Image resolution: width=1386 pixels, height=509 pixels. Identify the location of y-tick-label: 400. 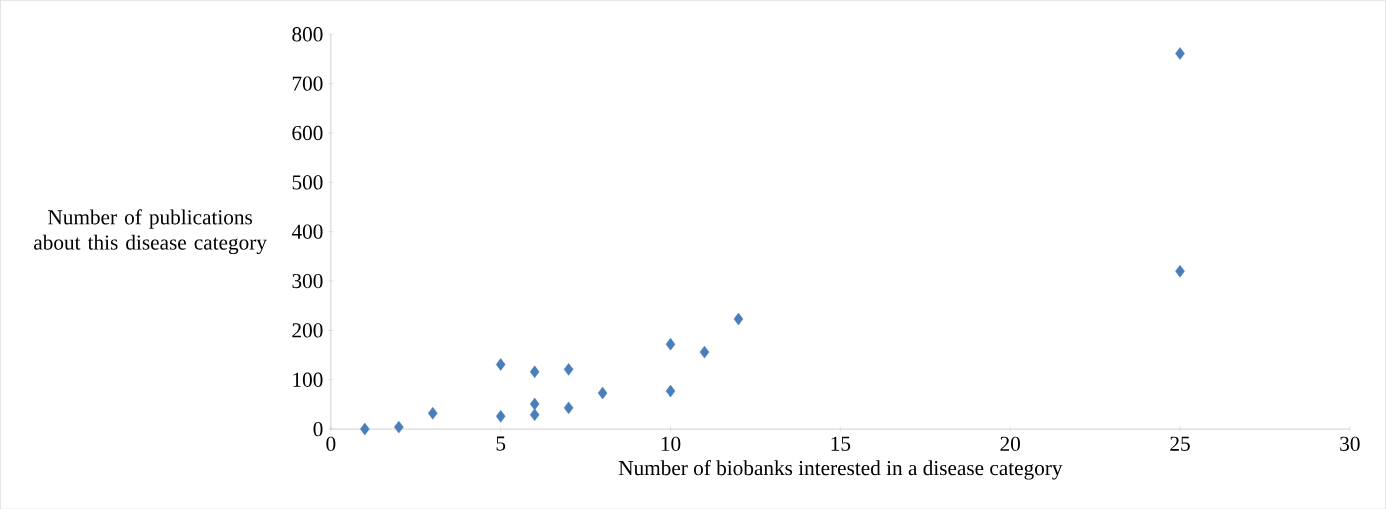
(307, 231).